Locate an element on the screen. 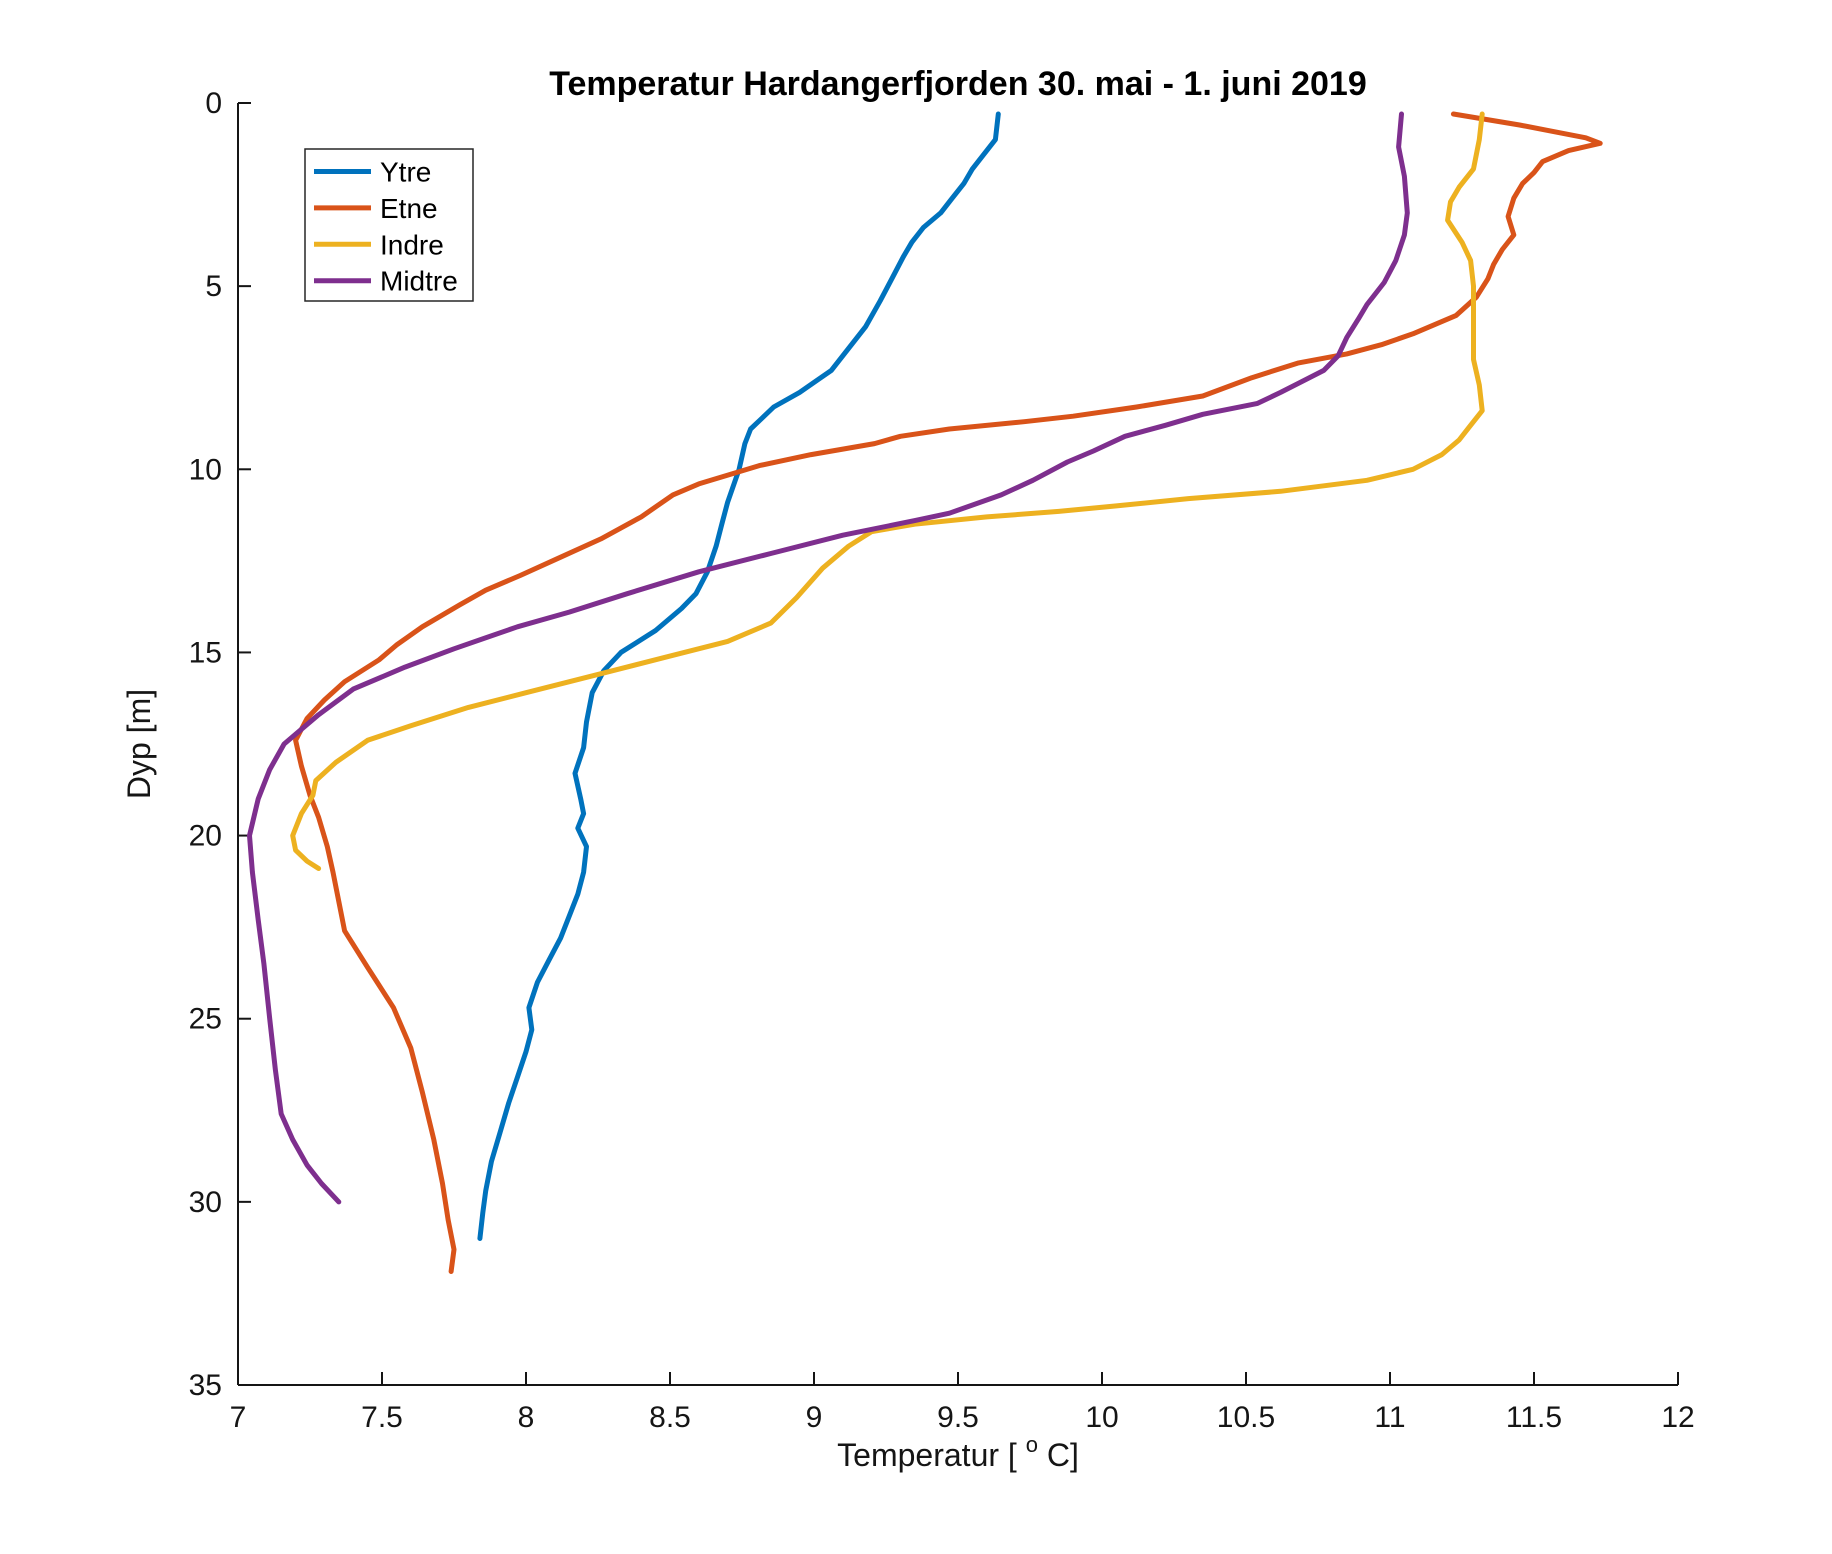 This screenshot has width=1832, height=1554. x-tick-label: 10 is located at coordinates (1101, 1417).